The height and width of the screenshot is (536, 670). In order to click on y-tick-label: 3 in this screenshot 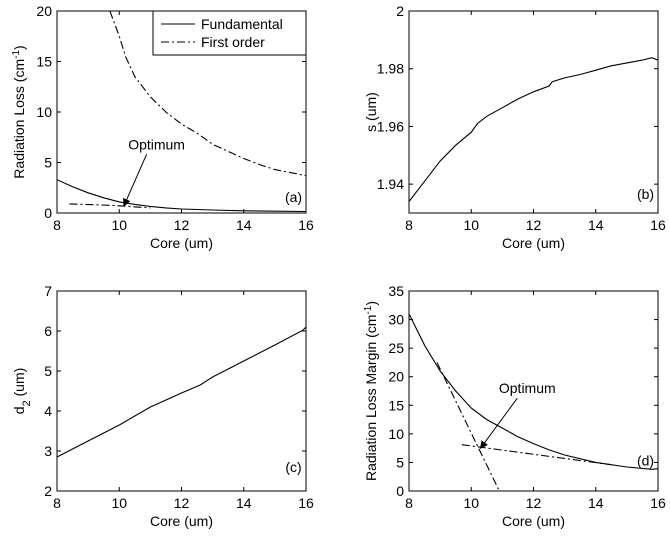, I will do `click(48, 451)`.